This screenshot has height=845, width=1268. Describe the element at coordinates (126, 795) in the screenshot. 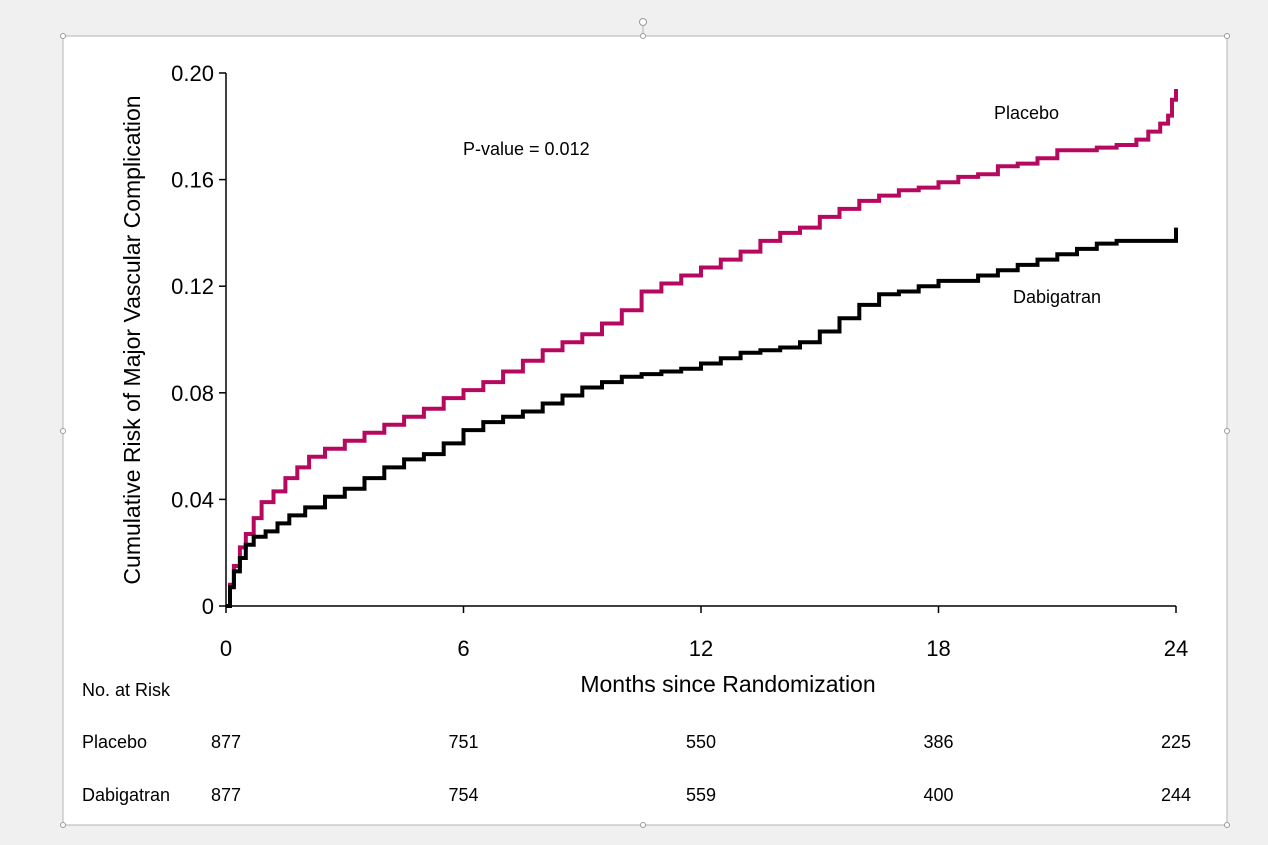

I see `at-risk-row-label: Dabigatran` at that location.